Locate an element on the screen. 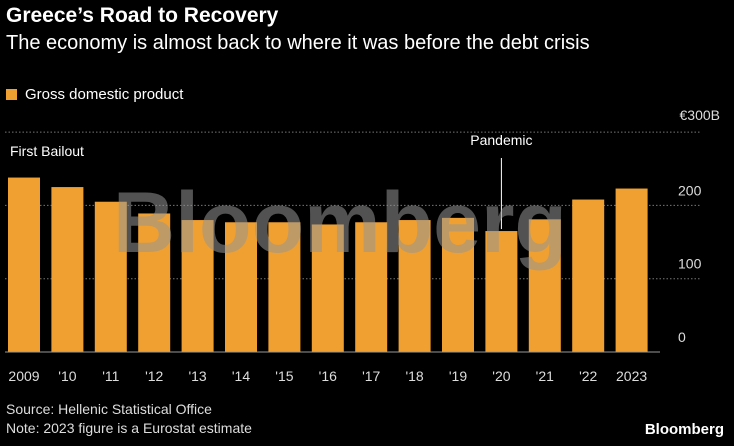 The image size is (734, 446). brand-logo: Bloomberg is located at coordinates (684, 429).